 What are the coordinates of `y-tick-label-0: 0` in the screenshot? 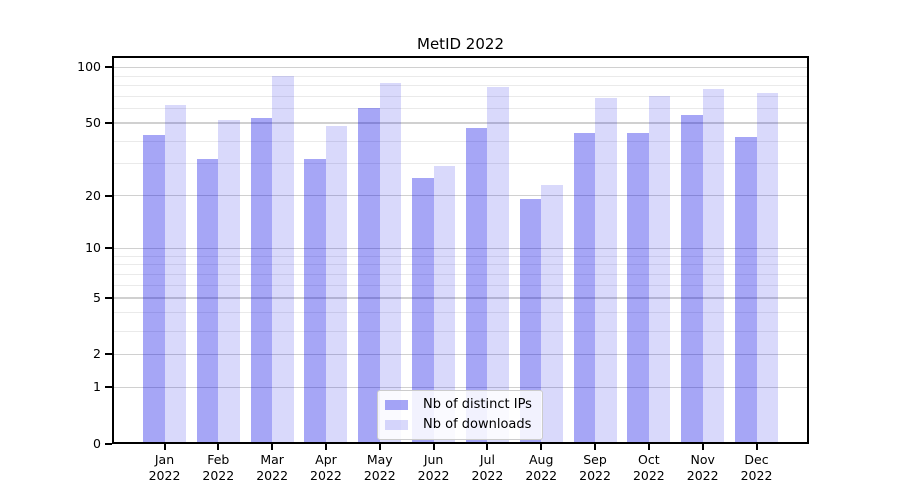 It's located at (97, 443).